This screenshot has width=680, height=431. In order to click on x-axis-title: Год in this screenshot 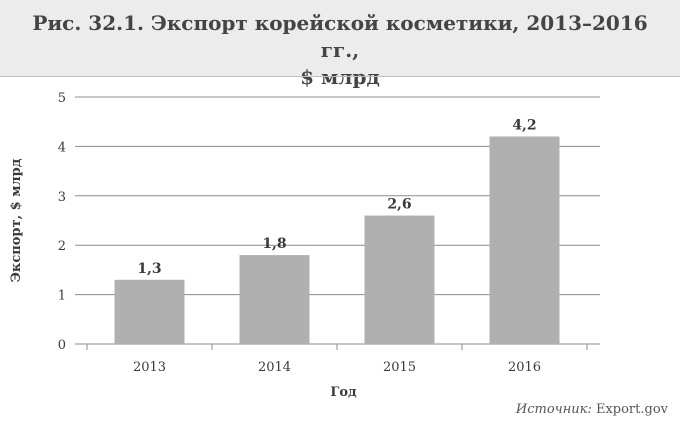, I will do `click(343, 392)`.